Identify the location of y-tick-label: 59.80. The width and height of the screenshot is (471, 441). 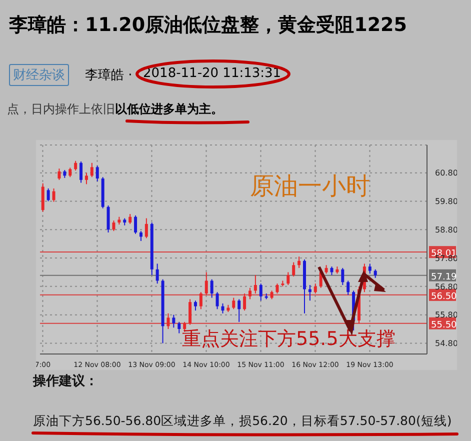
(446, 201).